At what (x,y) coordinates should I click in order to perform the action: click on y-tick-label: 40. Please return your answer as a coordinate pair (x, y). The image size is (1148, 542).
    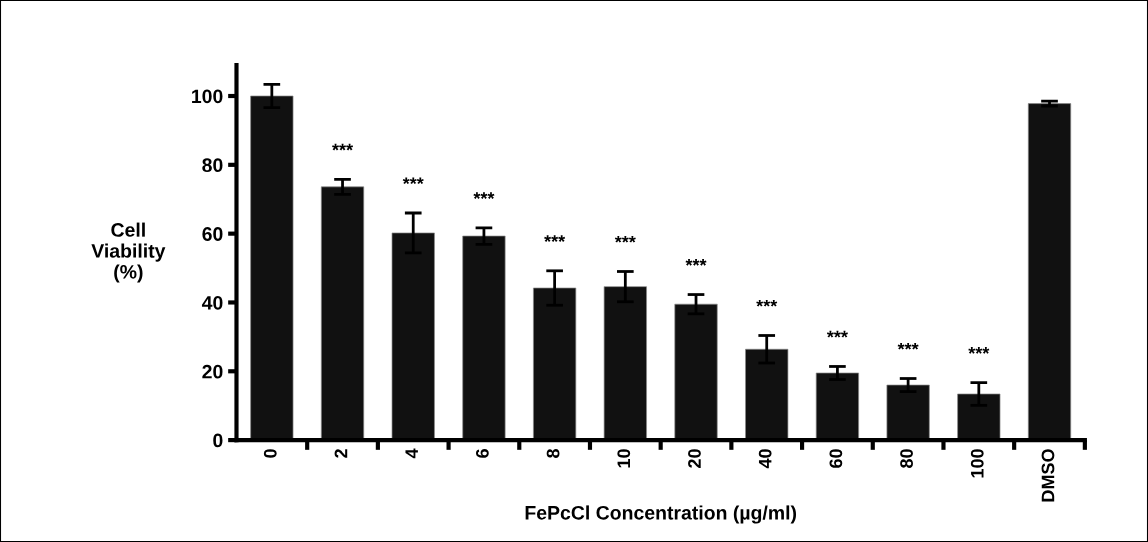
    Looking at the image, I should click on (212, 302).